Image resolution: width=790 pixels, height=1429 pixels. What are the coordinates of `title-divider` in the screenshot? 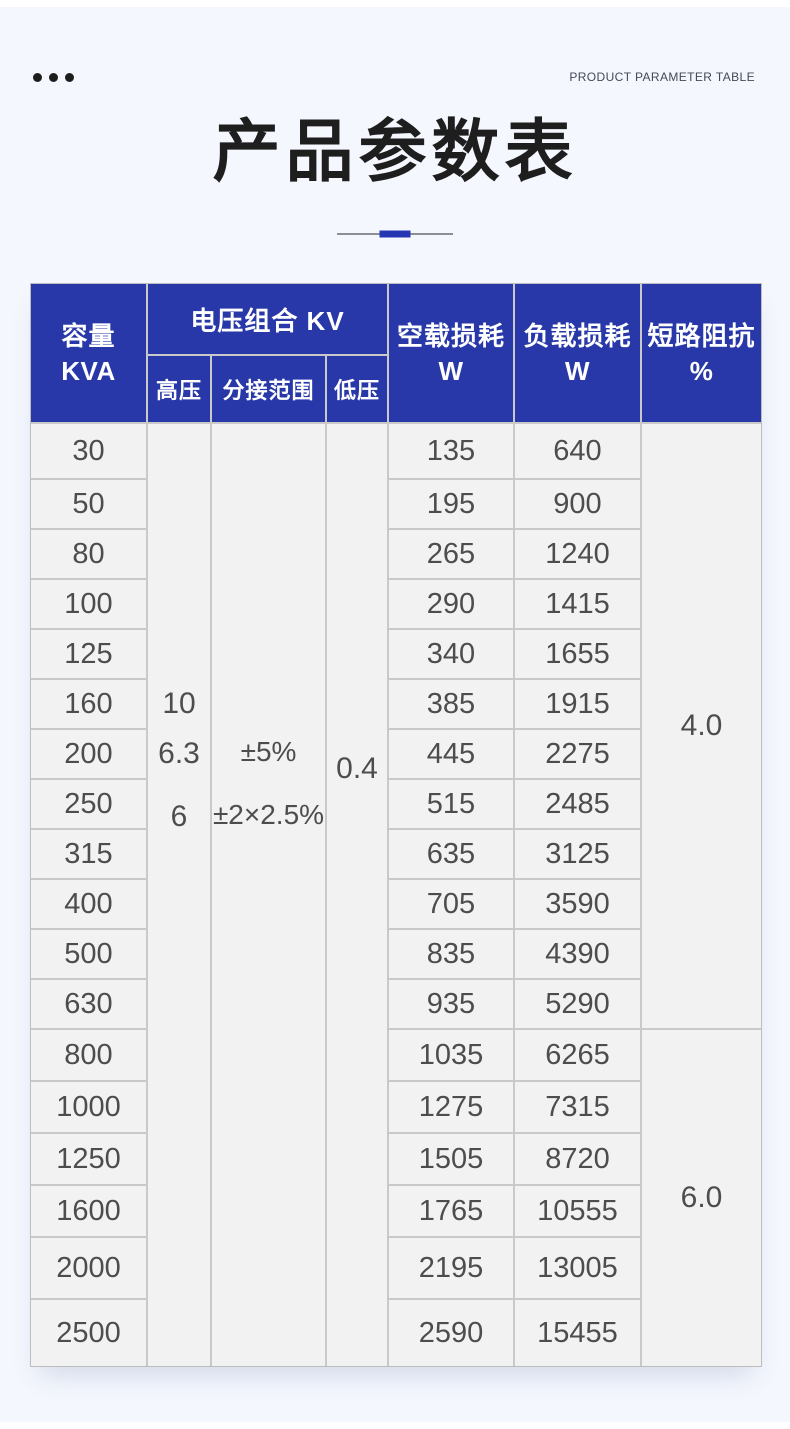 It's located at (395, 234).